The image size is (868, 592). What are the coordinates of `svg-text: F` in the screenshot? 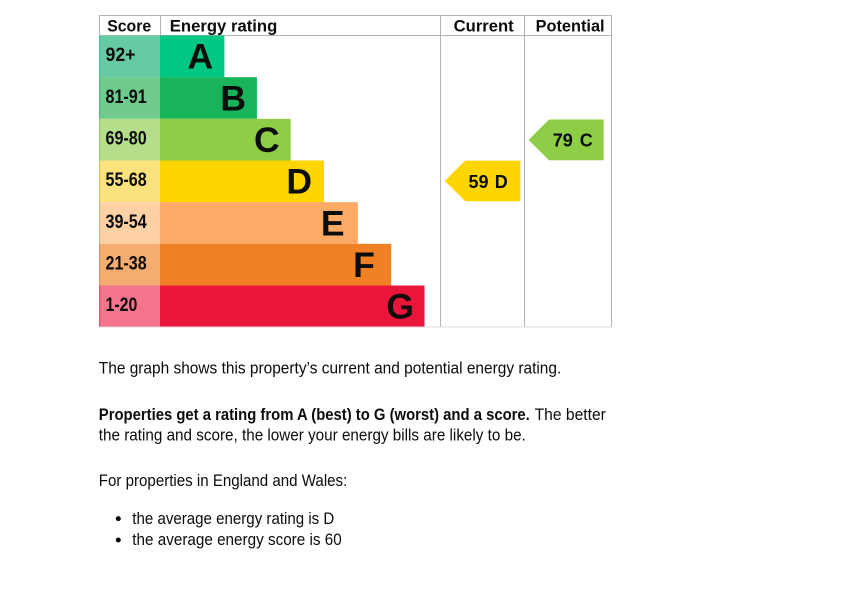 It's located at (364, 265).